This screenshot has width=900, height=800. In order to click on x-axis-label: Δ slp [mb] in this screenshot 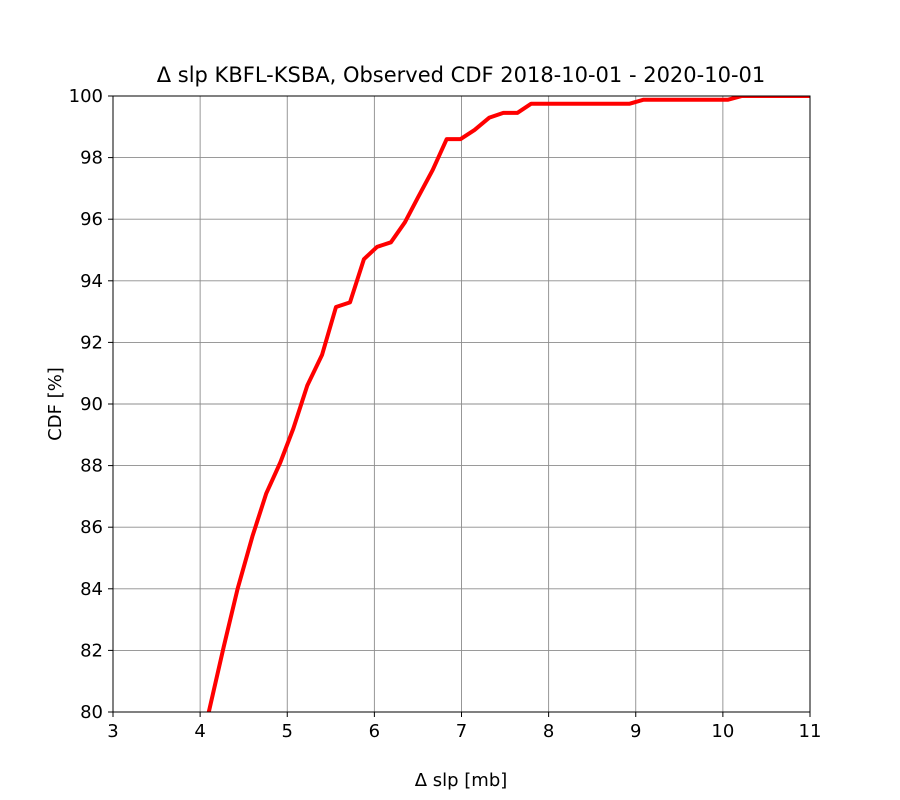, I will do `click(461, 780)`.